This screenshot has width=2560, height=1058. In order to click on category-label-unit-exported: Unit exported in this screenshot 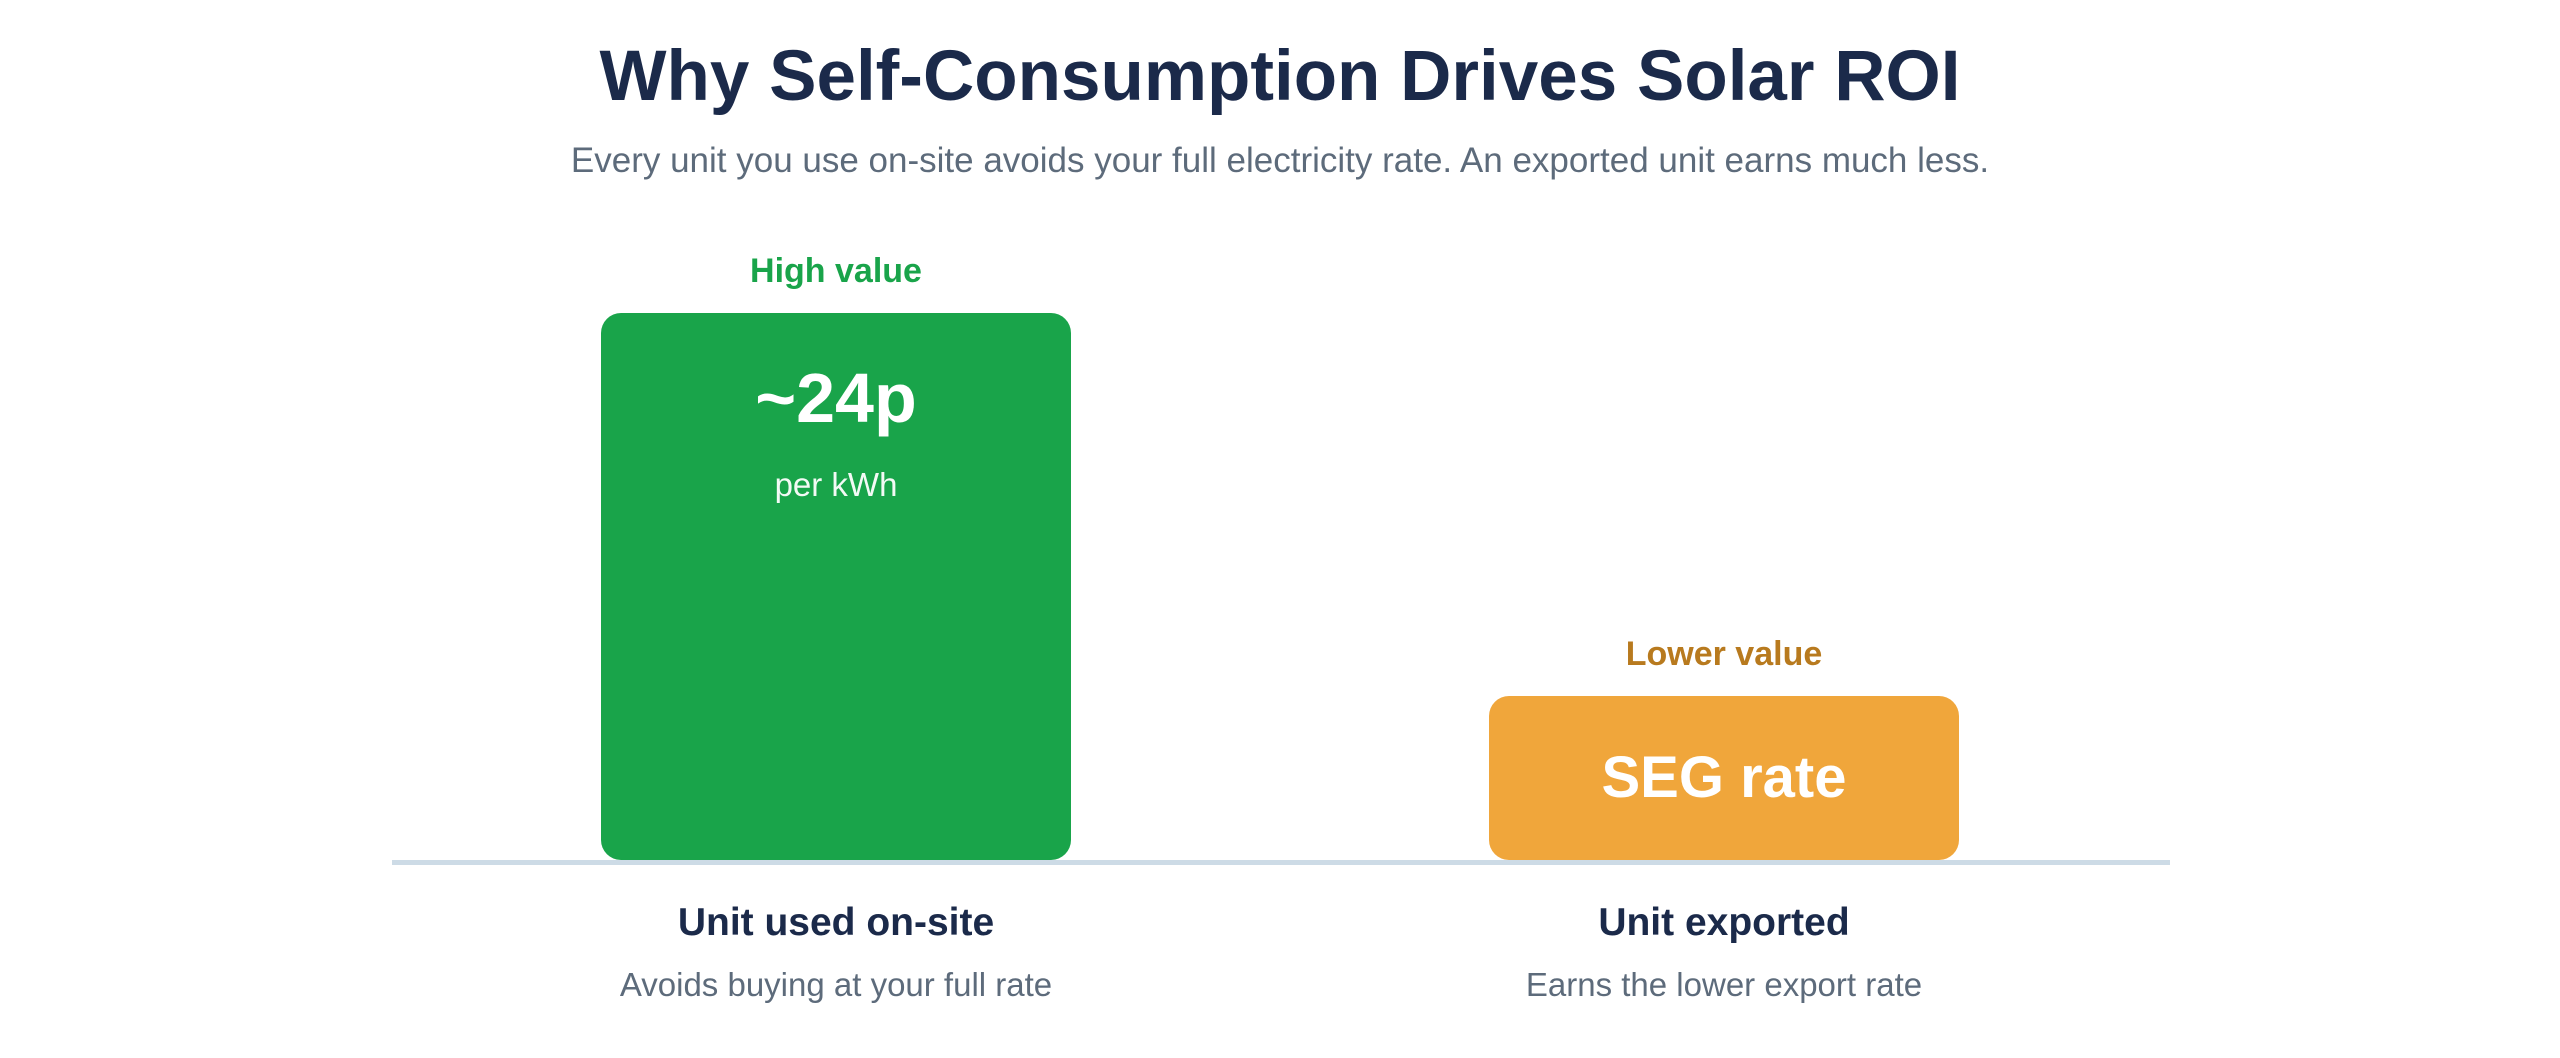, I will do `click(1724, 922)`.